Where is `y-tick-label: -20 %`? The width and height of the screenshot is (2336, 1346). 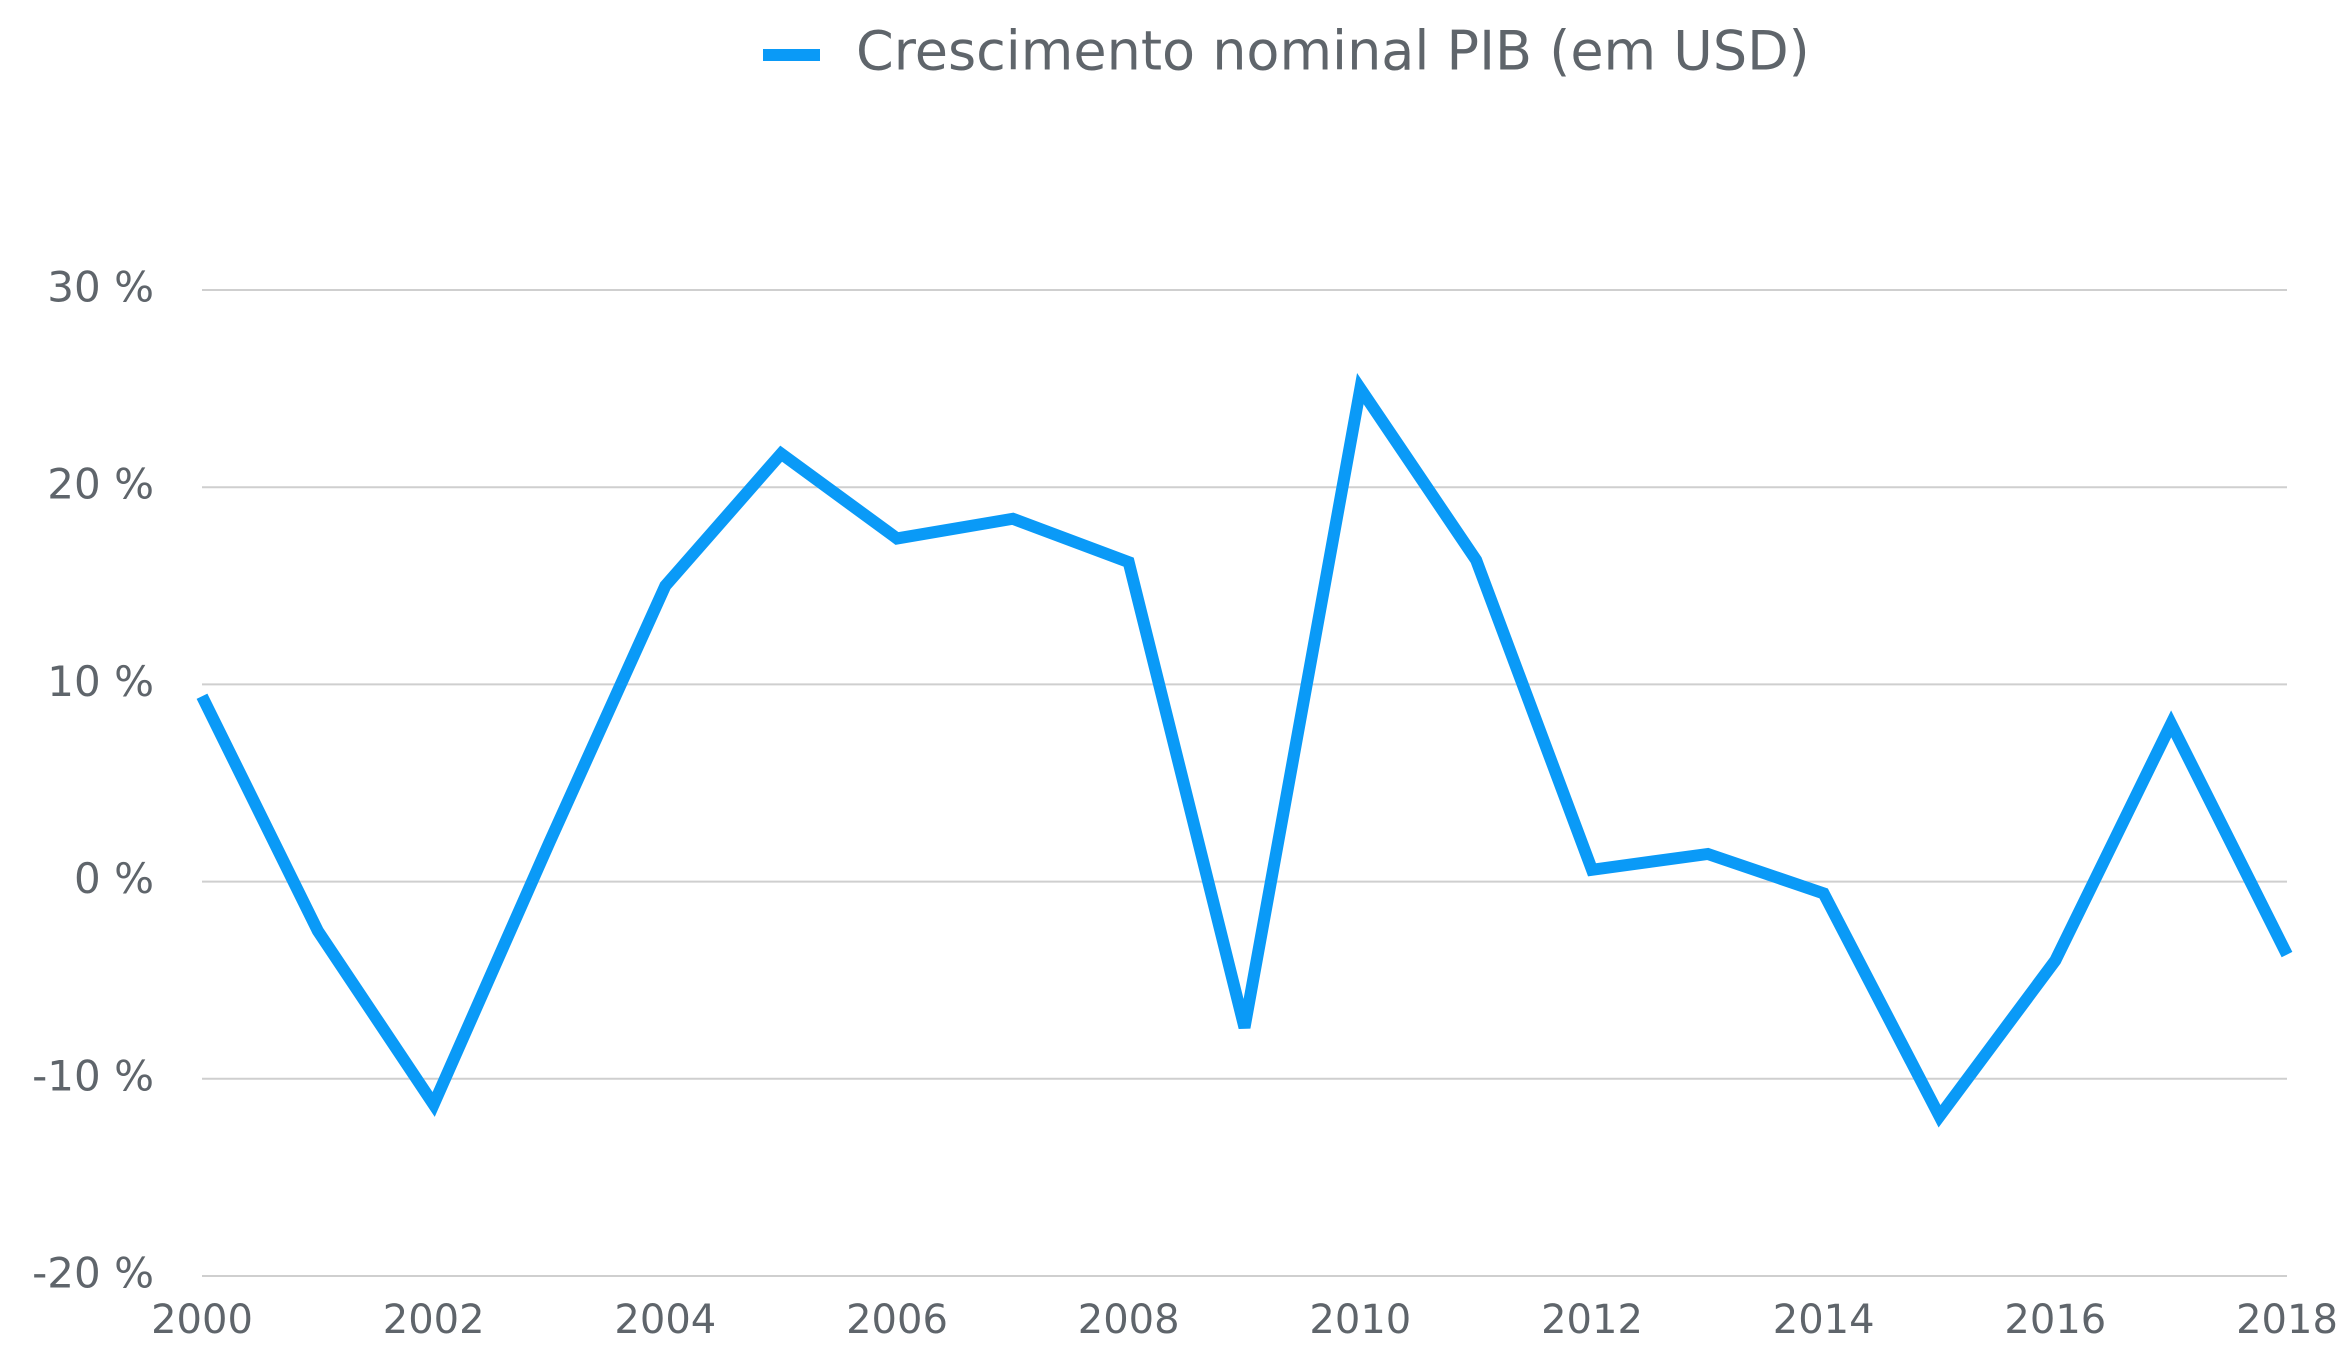
y-tick-label: -20 % is located at coordinates (93, 1273).